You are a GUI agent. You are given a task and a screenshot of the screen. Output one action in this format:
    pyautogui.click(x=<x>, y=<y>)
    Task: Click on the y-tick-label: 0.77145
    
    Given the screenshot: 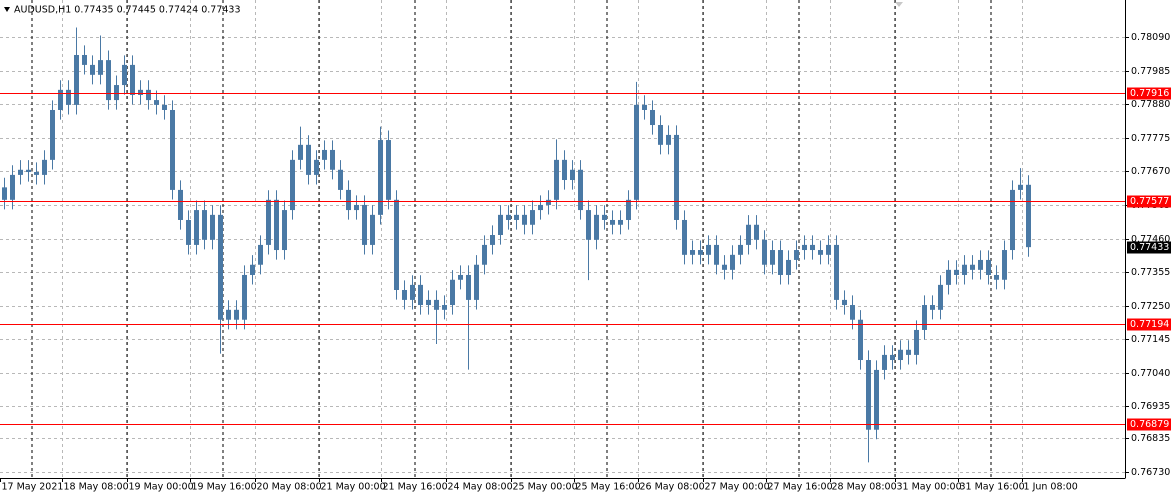 What is the action you would take?
    pyautogui.click(x=1150, y=339)
    